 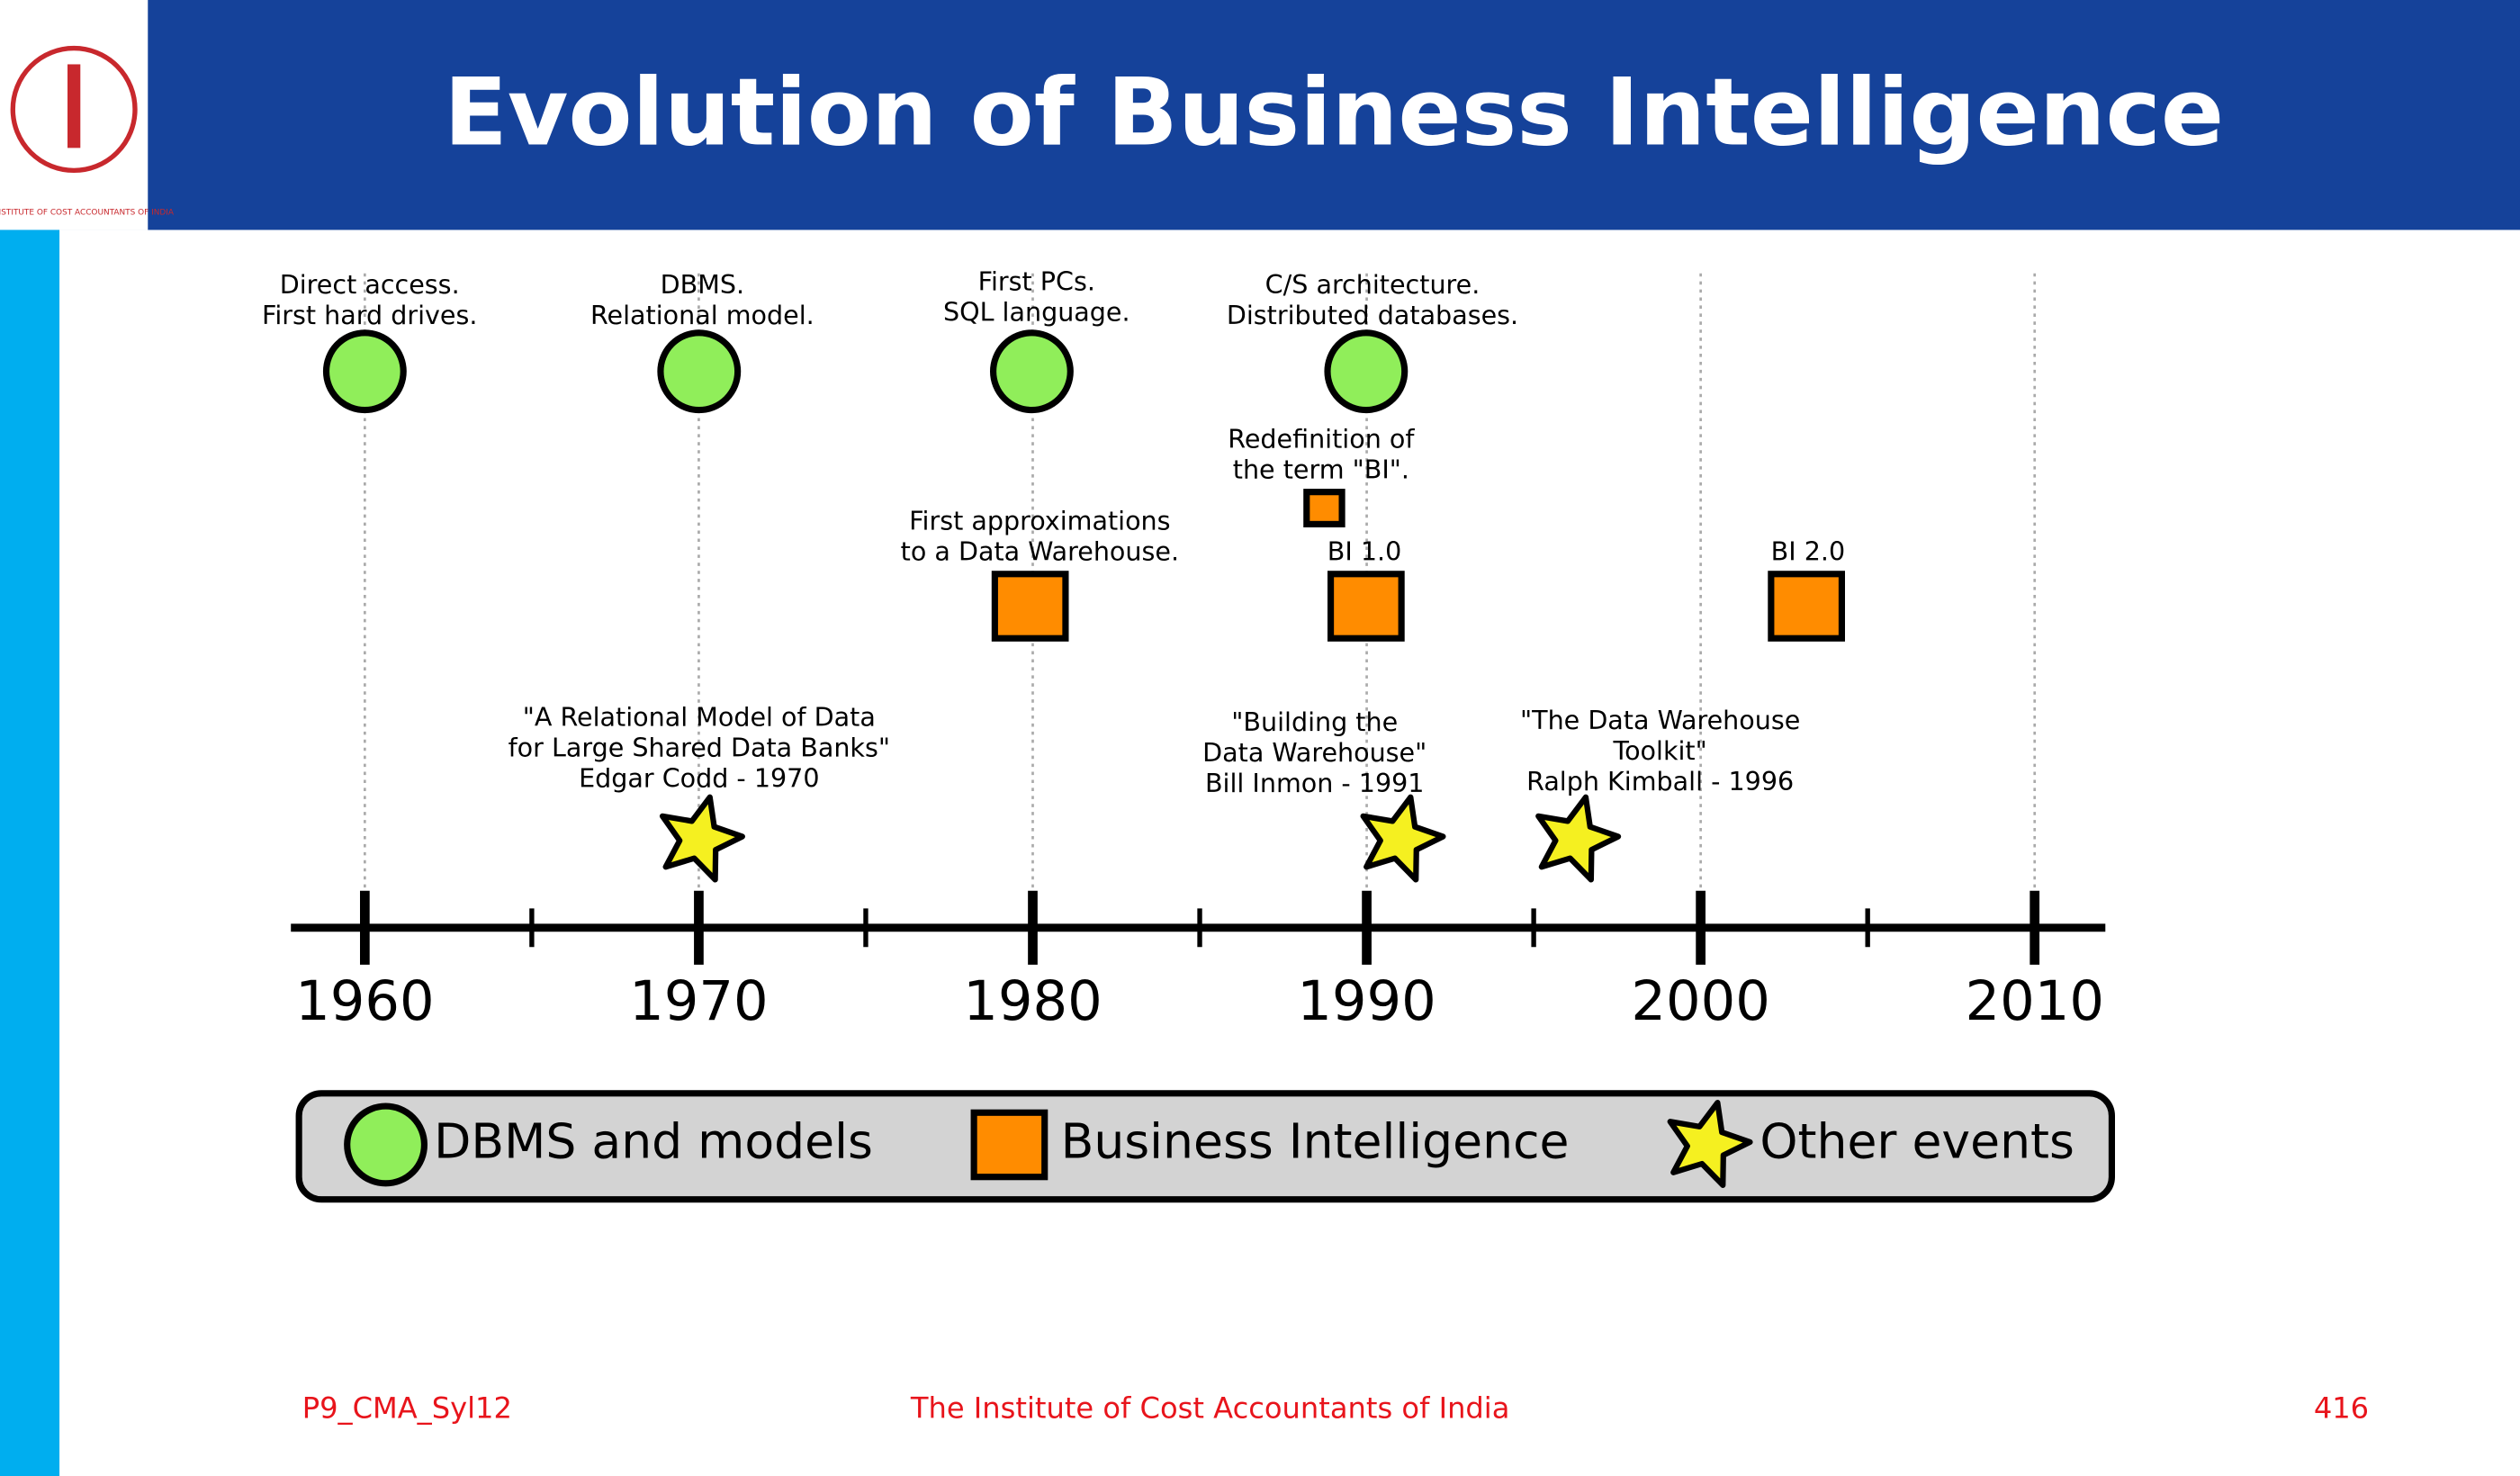 What do you see at coordinates (654, 1142) in the screenshot?
I see `legend-label: DBMS and models` at bounding box center [654, 1142].